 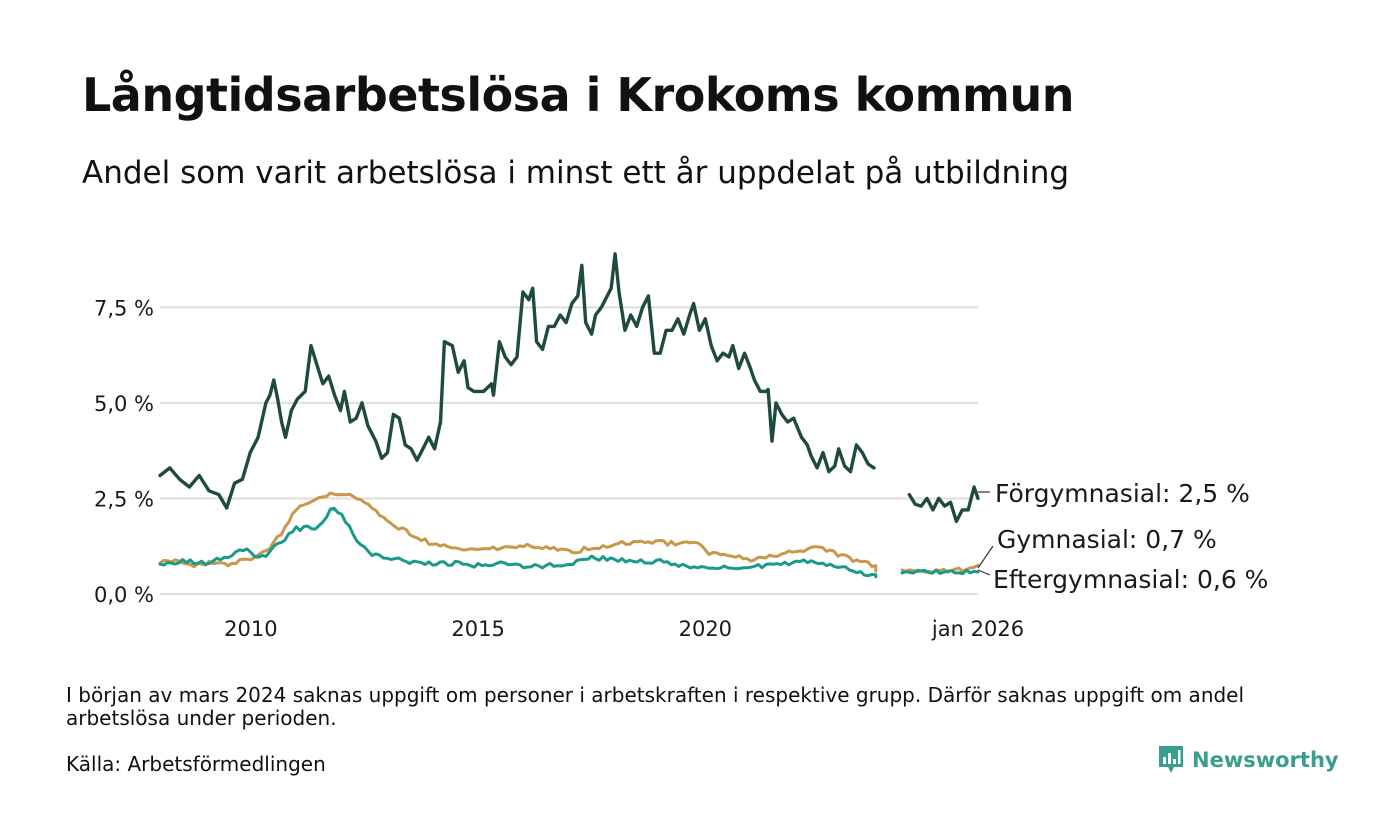 What do you see at coordinates (943, 504) in the screenshot?
I see `series-line-förgymnasial-after-gap` at bounding box center [943, 504].